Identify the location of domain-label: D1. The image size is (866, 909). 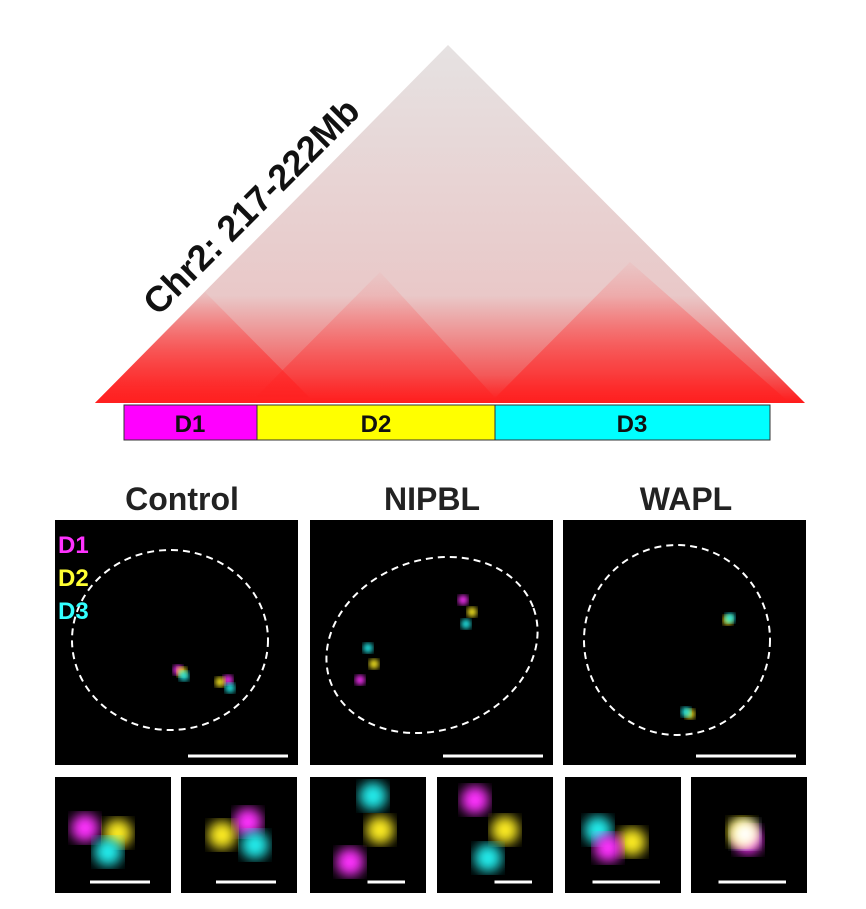
(190, 424).